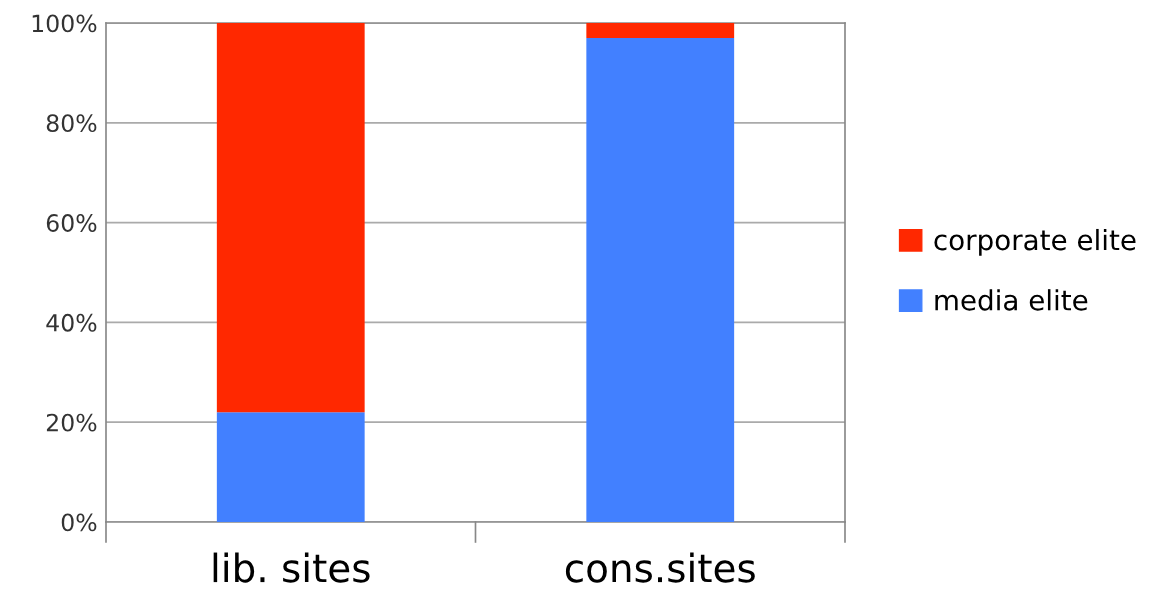 The width and height of the screenshot is (1157, 604). What do you see at coordinates (71, 422) in the screenshot?
I see `y-tick-label: 20%` at bounding box center [71, 422].